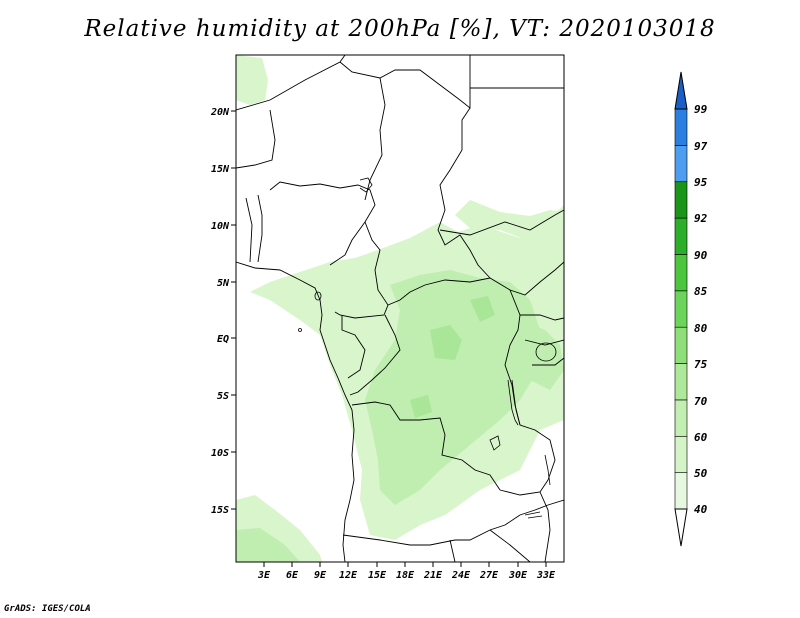 The image size is (800, 618). I want to click on colorbar-label: 97, so click(701, 146).